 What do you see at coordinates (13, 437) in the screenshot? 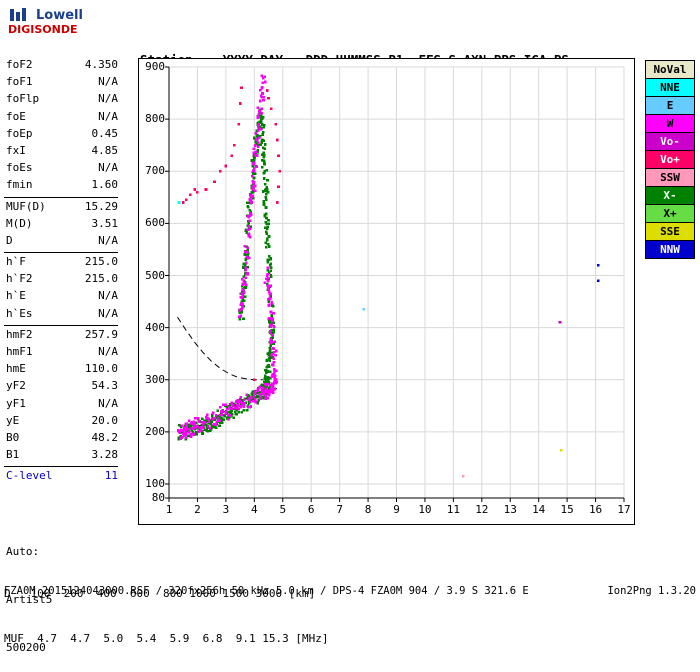
I see `param-key: B0` at bounding box center [13, 437].